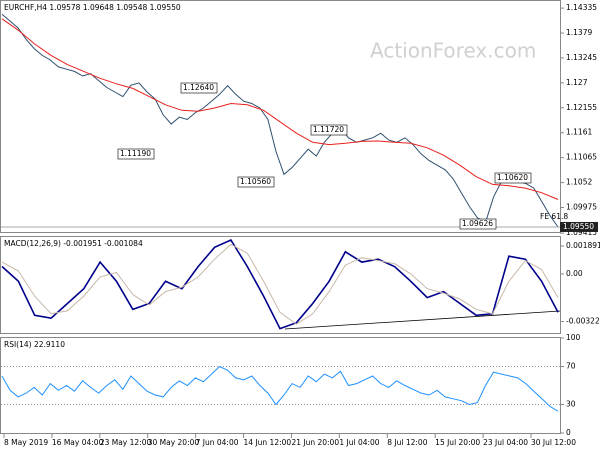 Image resolution: width=600 pixels, height=450 pixels. What do you see at coordinates (553, 442) in the screenshot?
I see `x-tick-label: 30 Jul 12:00` at bounding box center [553, 442].